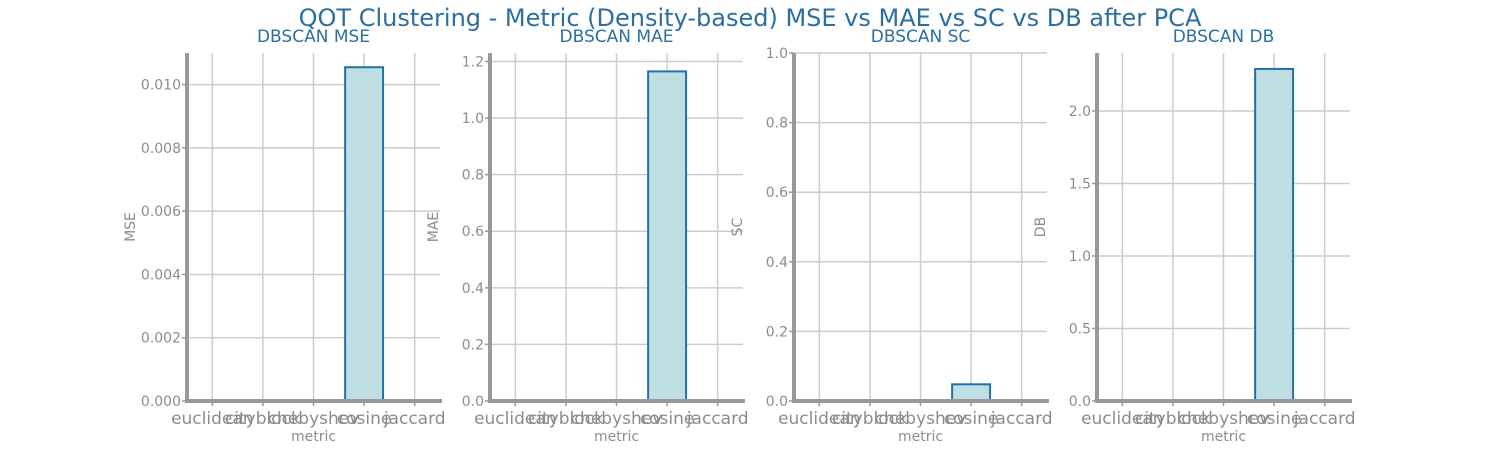  Describe the element at coordinates (161, 149) in the screenshot. I see `y-tick-label: 0.008` at that location.